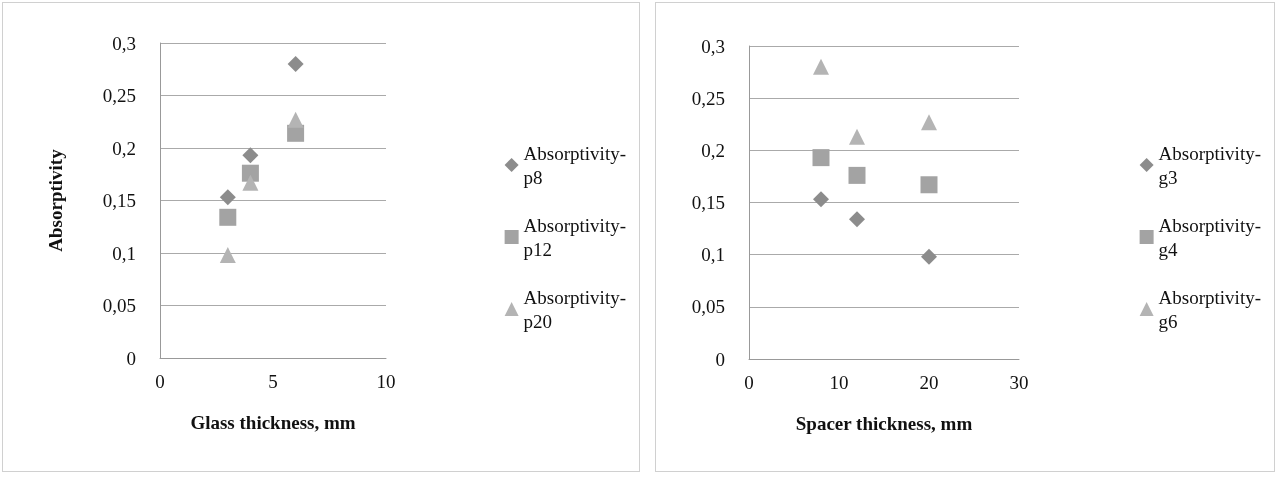  What do you see at coordinates (575, 237) in the screenshot?
I see `legend-label: Absorptivity-p12` at bounding box center [575, 237].